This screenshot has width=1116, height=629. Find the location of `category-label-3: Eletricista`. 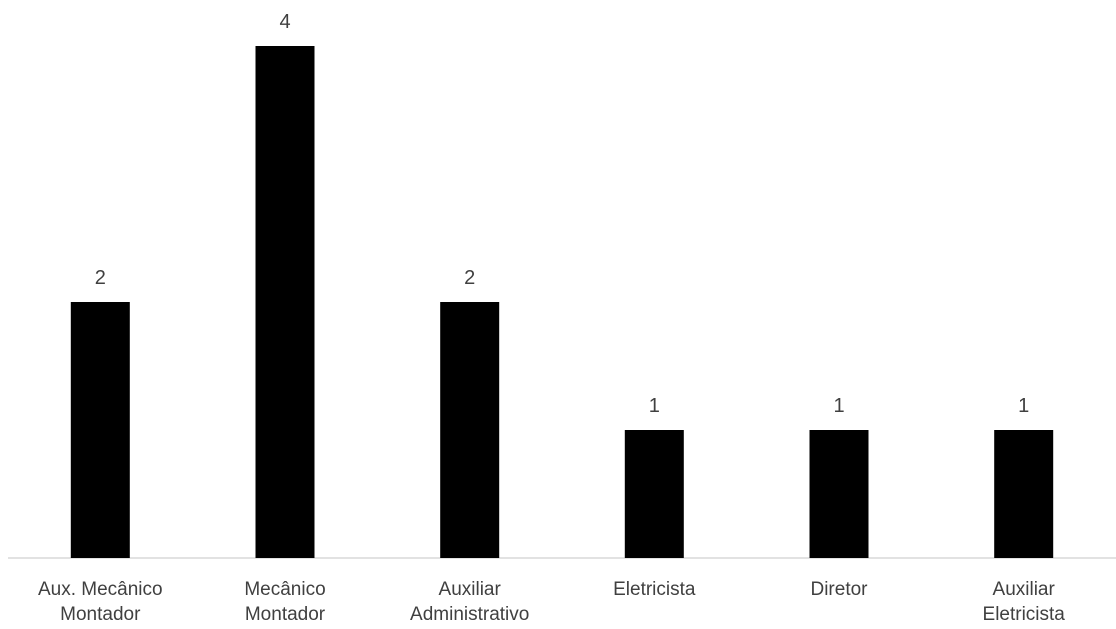

category-label-3: Eletricista is located at coordinates (654, 589).